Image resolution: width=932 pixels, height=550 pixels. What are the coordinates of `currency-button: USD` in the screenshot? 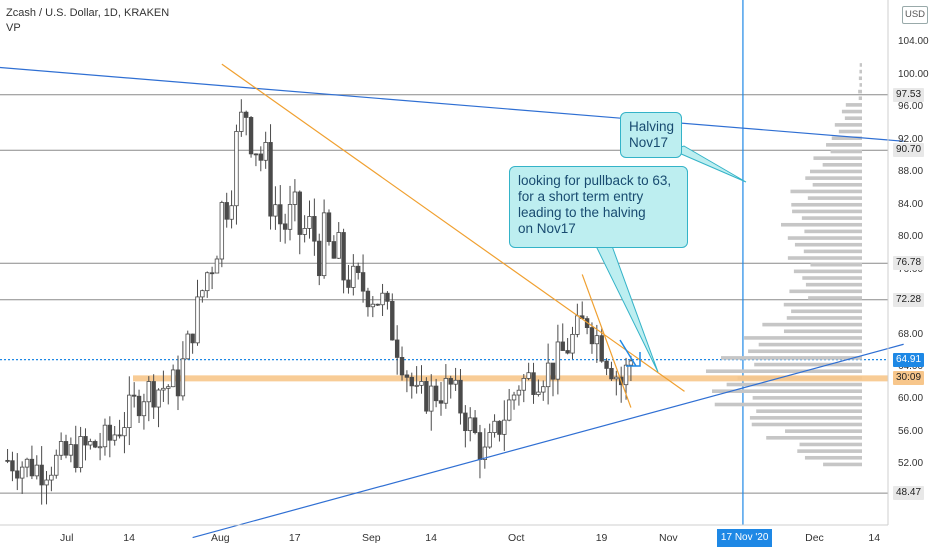 It's located at (915, 15).